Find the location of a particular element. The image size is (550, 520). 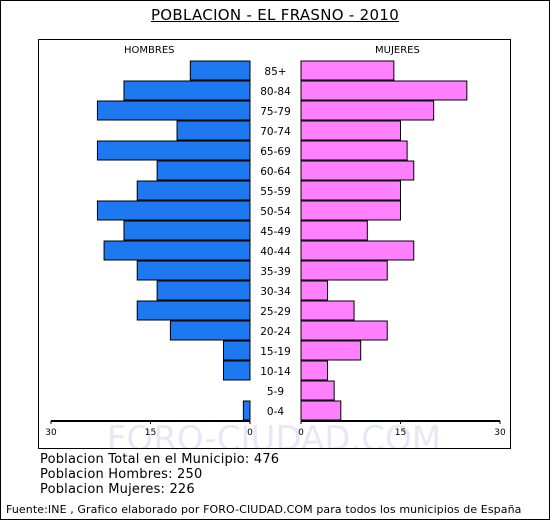

male-tick-label: 30 is located at coordinates (51, 433).